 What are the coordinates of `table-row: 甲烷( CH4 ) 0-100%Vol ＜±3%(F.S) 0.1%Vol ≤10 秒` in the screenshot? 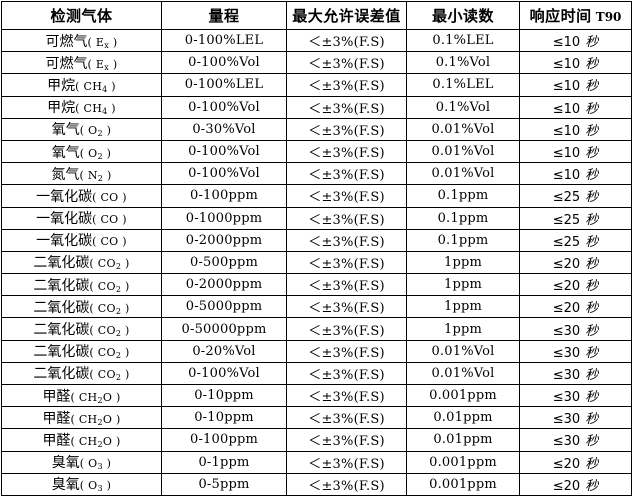 It's located at (316, 107).